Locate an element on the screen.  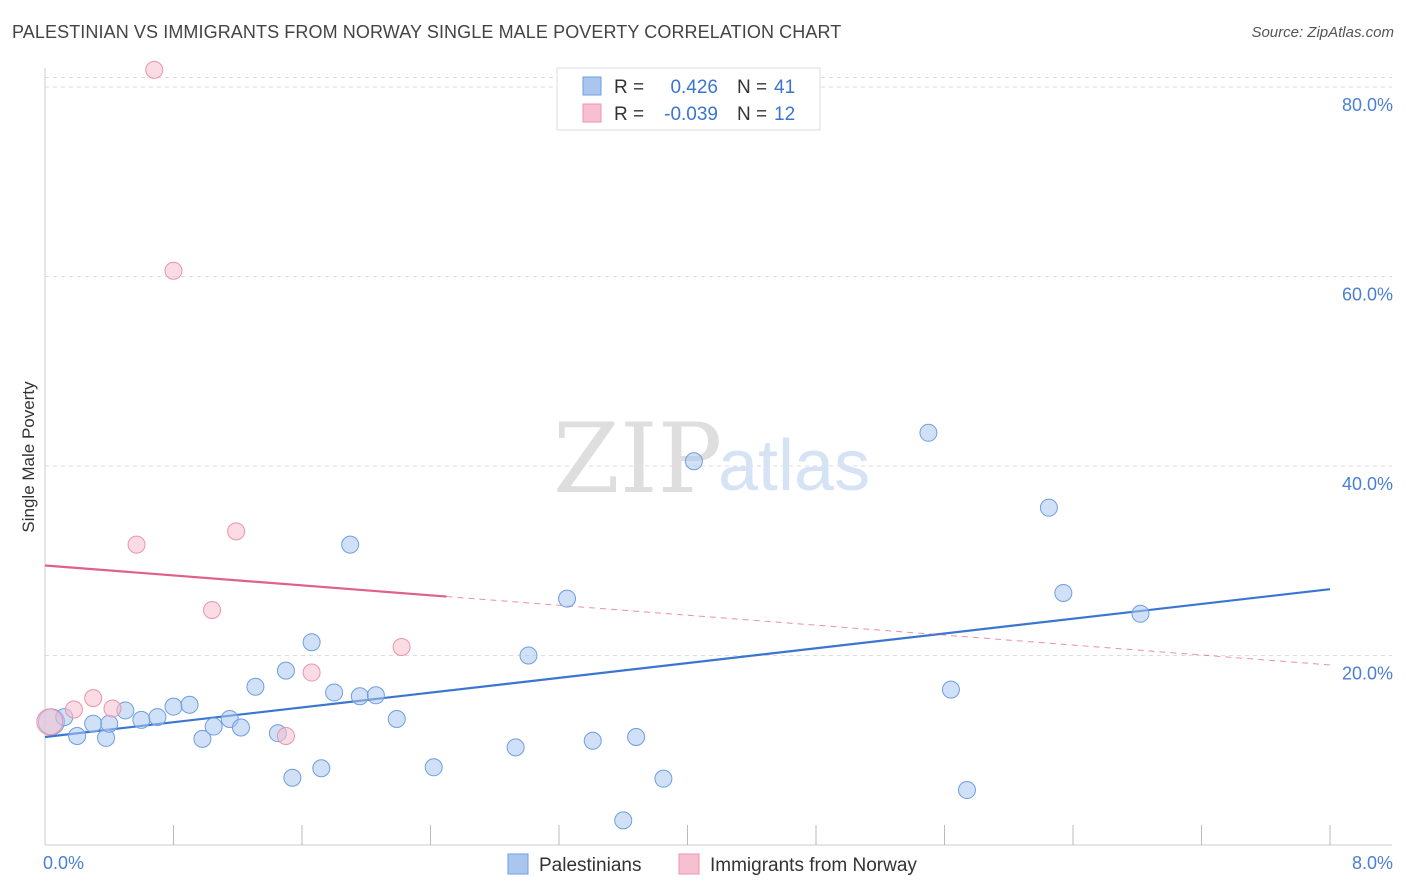
bottom-legend-label-0: Palestinians is located at coordinates (590, 865).